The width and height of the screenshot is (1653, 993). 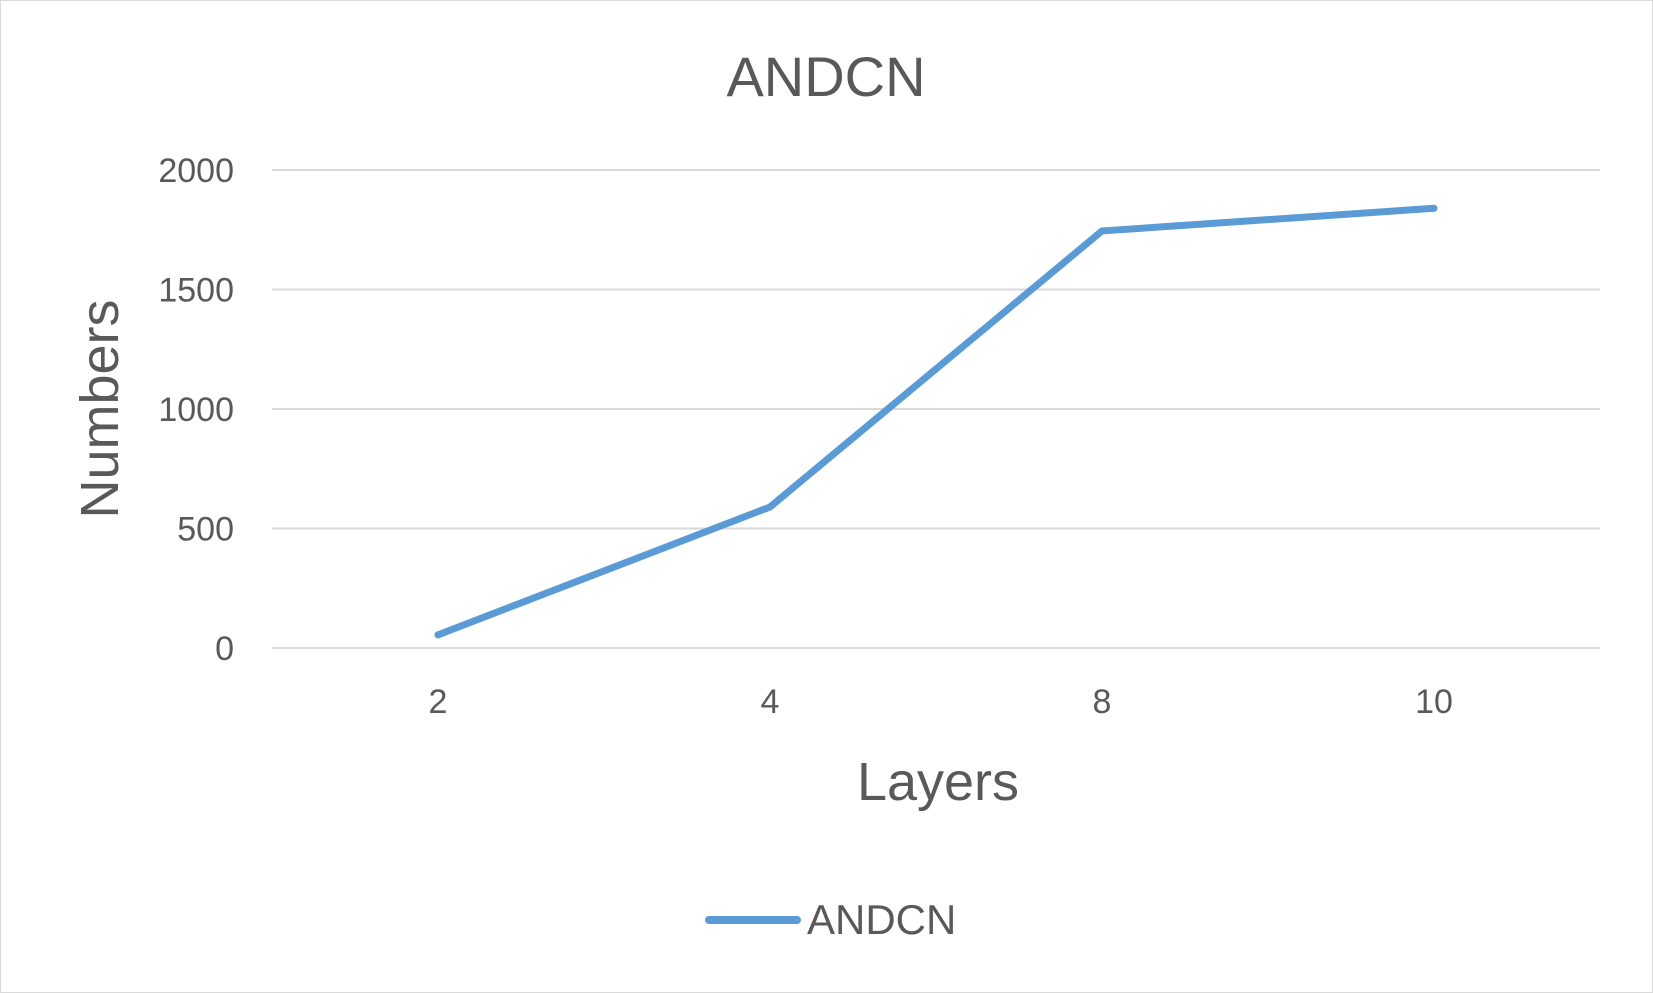 What do you see at coordinates (881, 919) in the screenshot?
I see `legend-series-label: ANDCN` at bounding box center [881, 919].